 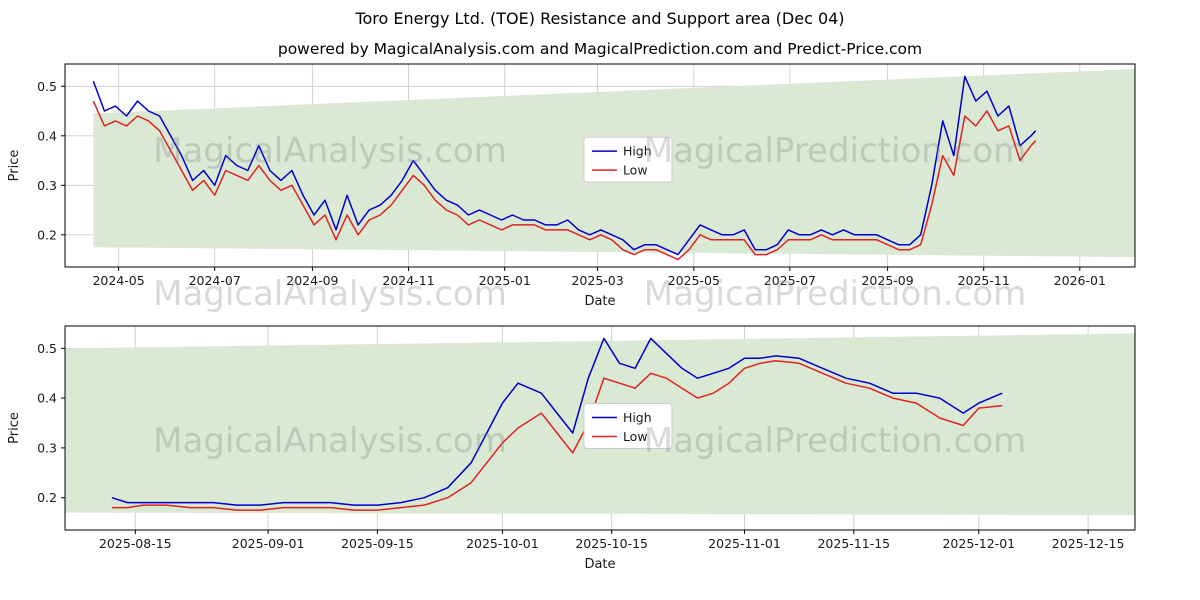 What do you see at coordinates (790, 280) in the screenshot?
I see `x-tick-label: 2025-07` at bounding box center [790, 280].